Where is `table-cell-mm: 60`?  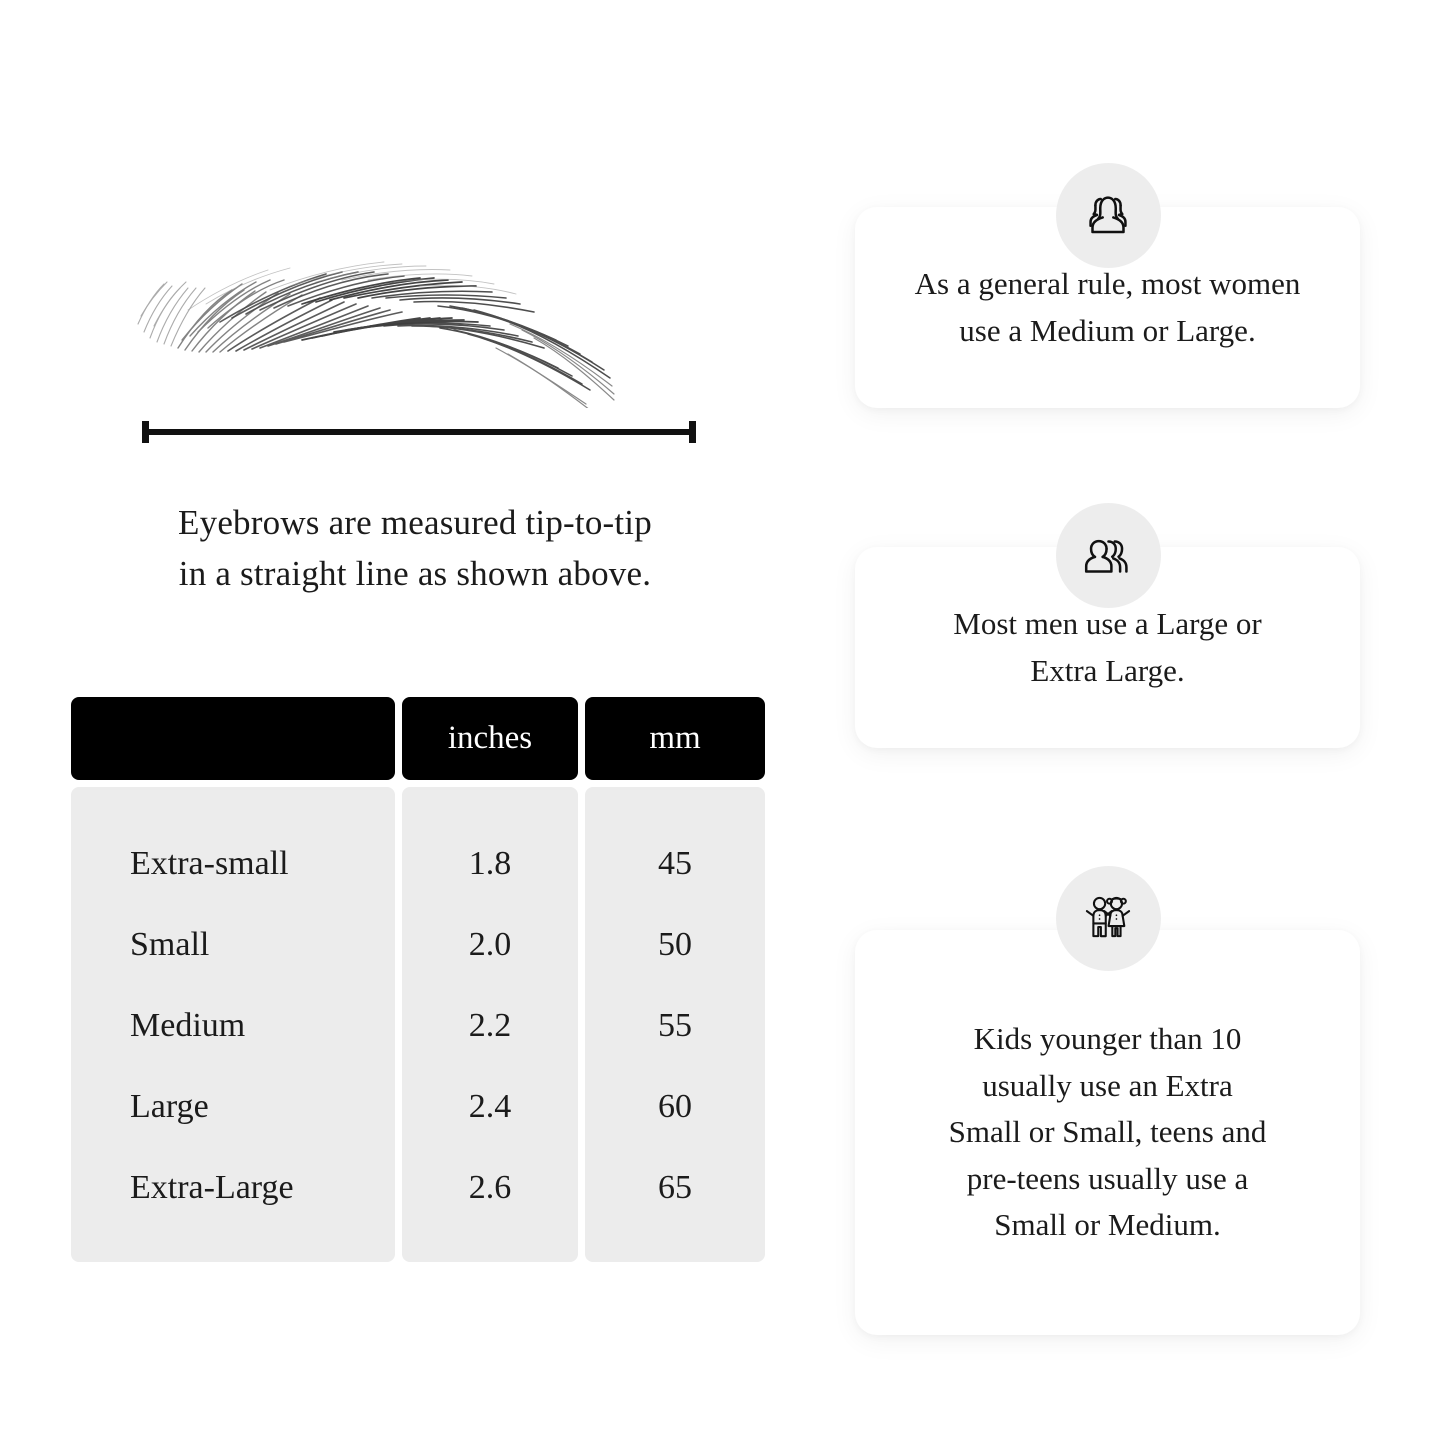 table-cell-mm: 60 is located at coordinates (675, 1106).